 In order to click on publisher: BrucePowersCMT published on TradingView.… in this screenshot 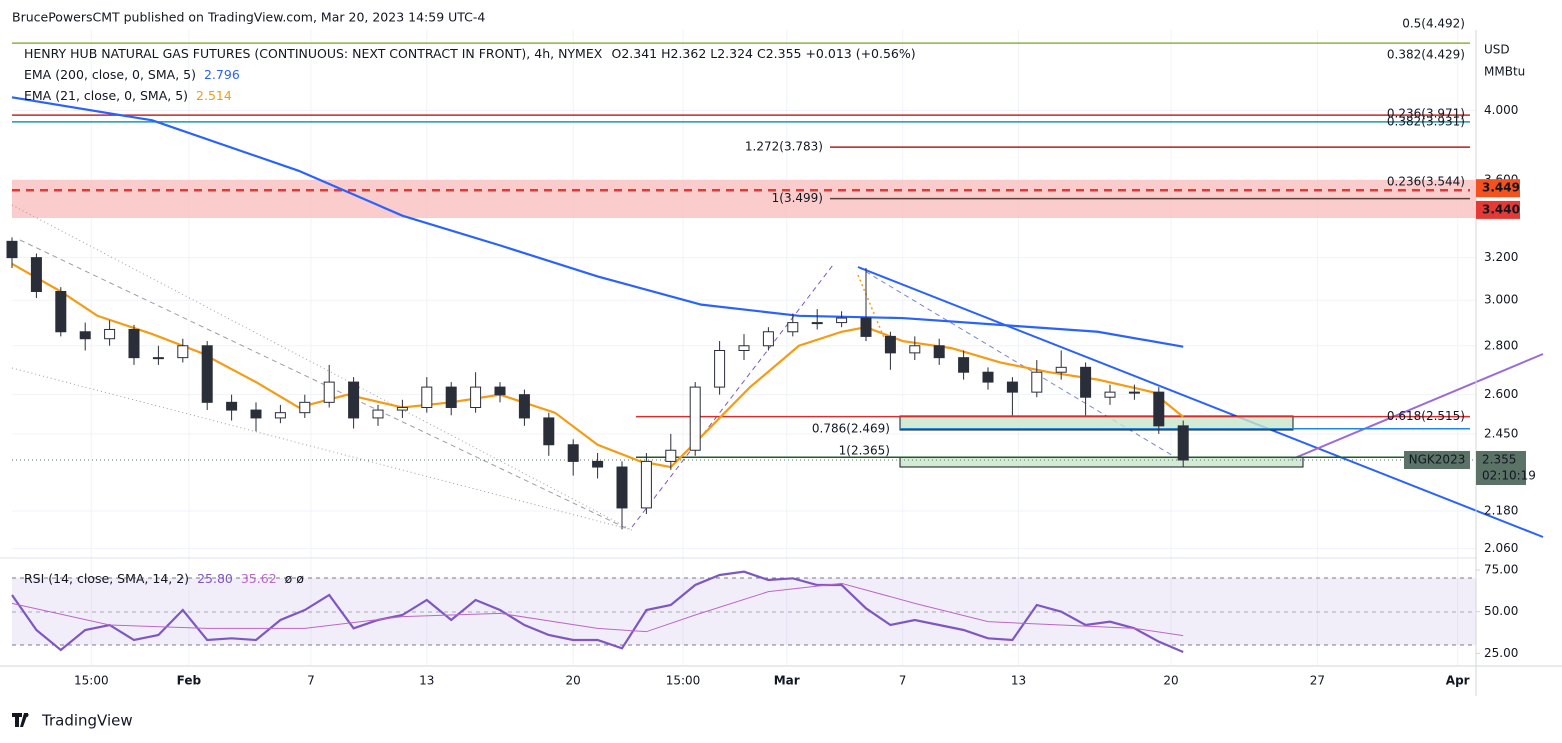, I will do `click(248, 17)`.